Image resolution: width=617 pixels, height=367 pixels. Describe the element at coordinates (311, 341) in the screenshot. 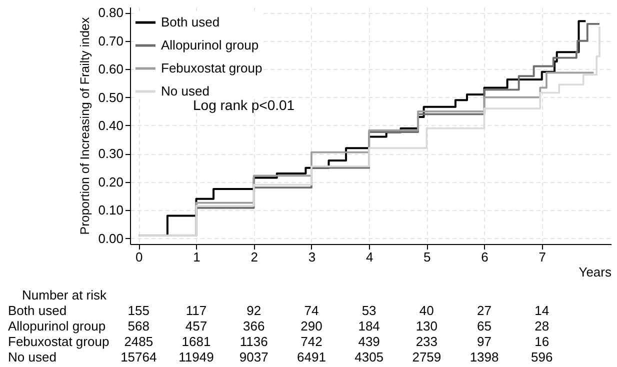

I see `text: 742` at that location.